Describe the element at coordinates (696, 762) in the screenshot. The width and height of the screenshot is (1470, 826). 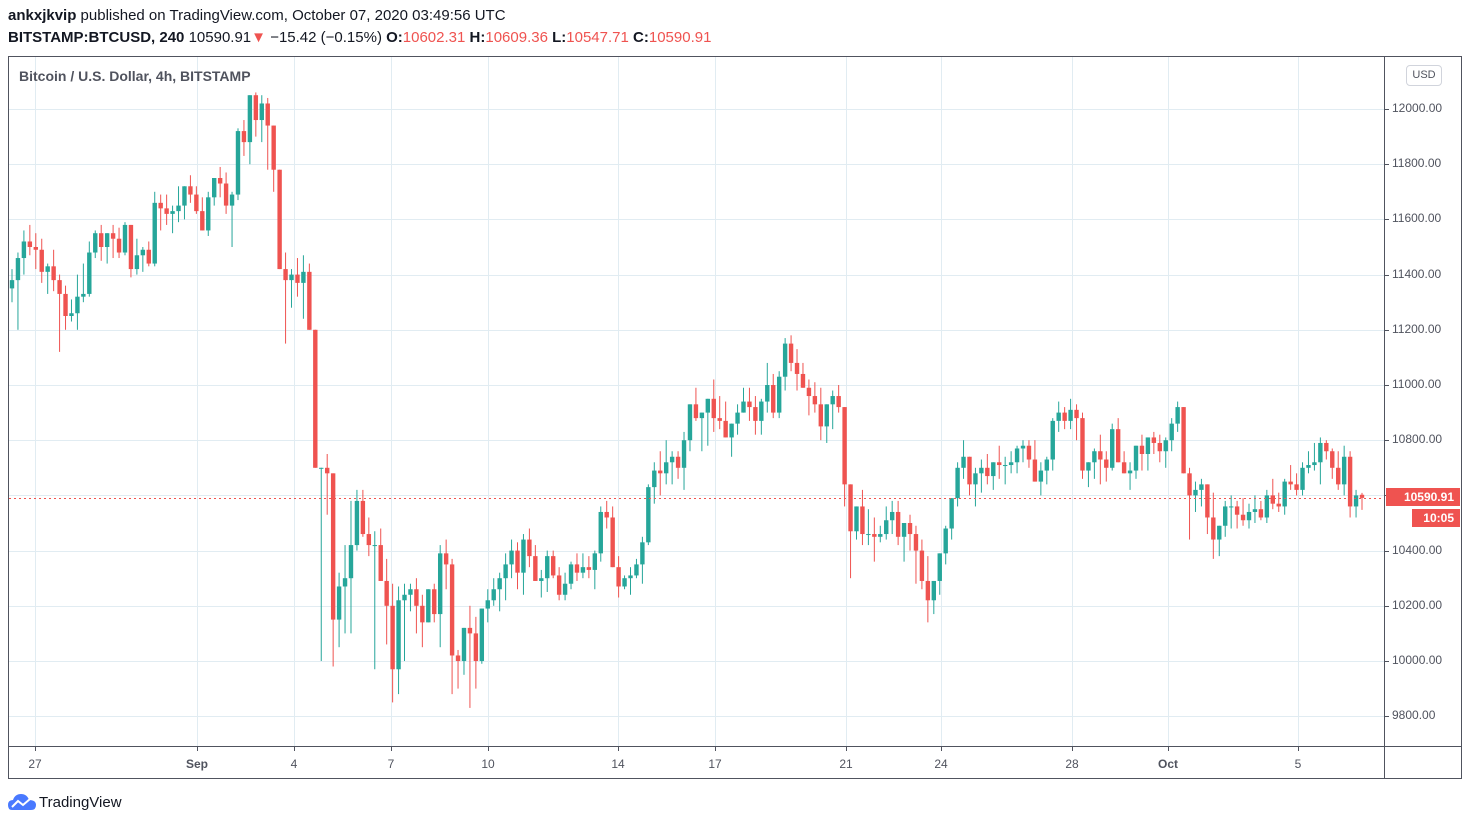
I see `time-axis` at that location.